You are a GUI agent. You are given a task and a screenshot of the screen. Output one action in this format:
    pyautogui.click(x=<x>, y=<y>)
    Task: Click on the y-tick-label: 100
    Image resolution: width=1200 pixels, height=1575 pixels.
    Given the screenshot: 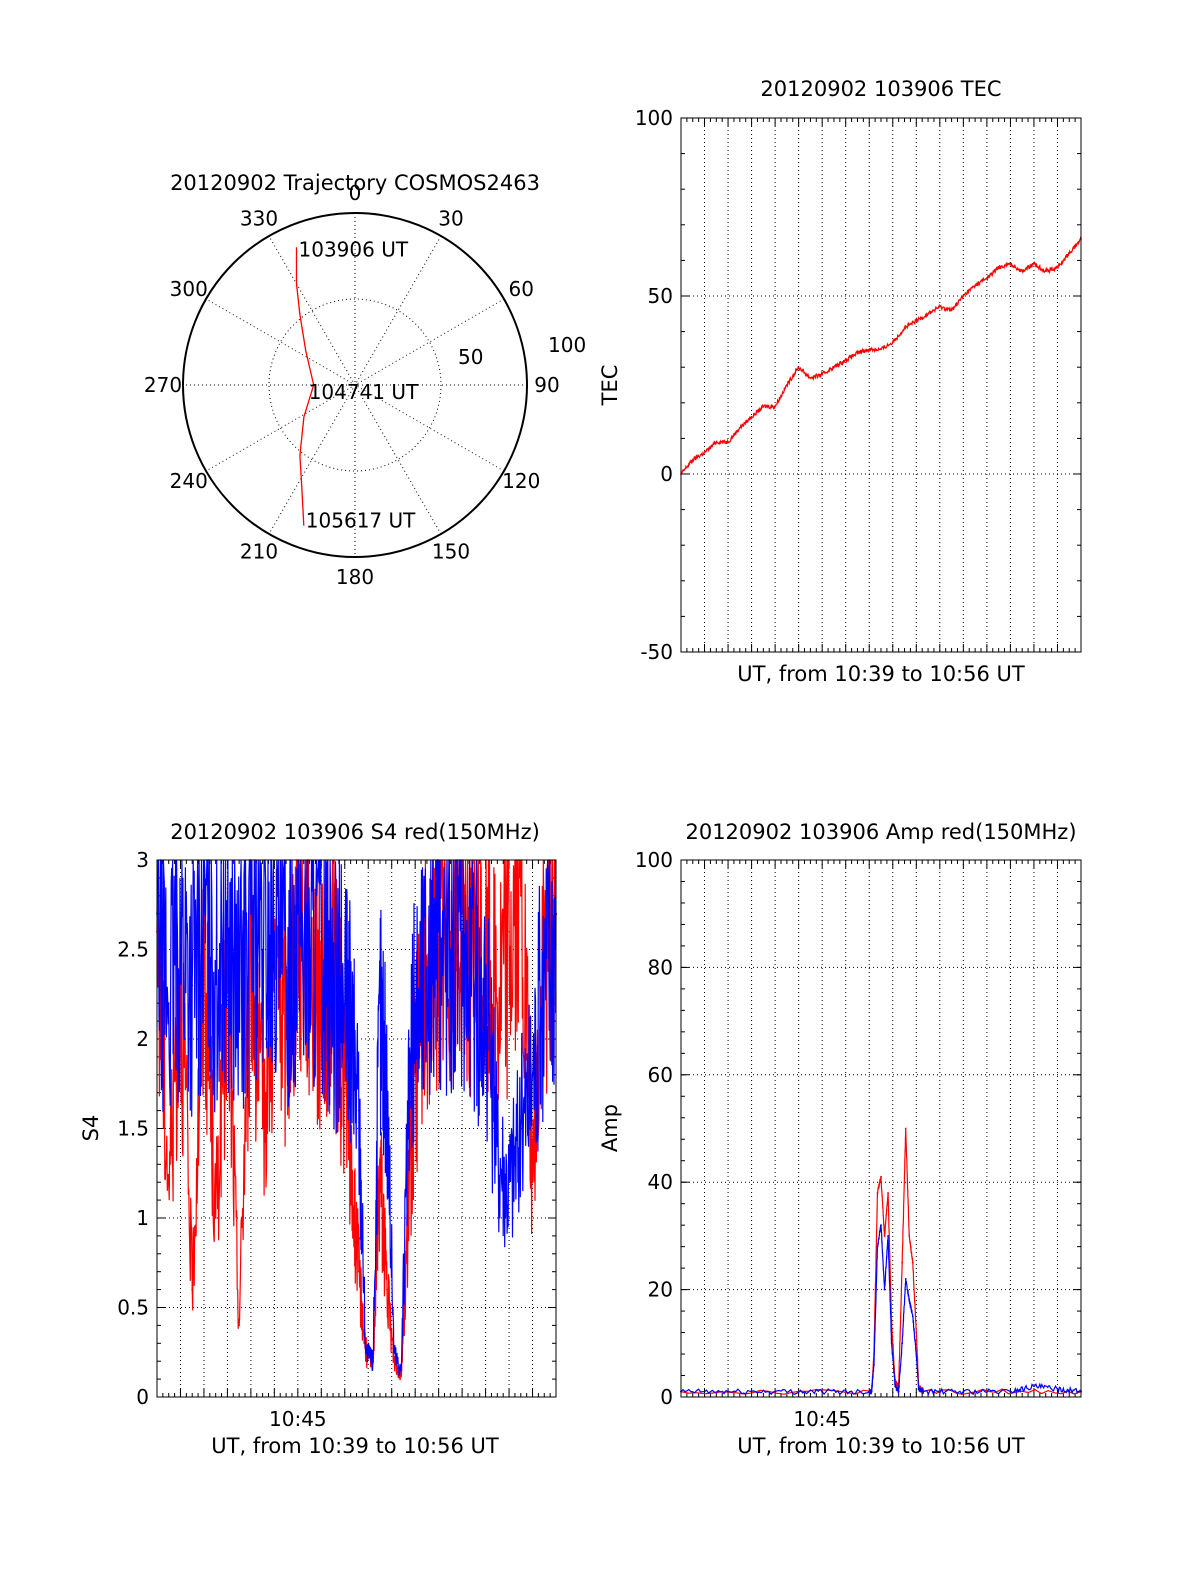 What is the action you would take?
    pyautogui.click(x=654, y=860)
    